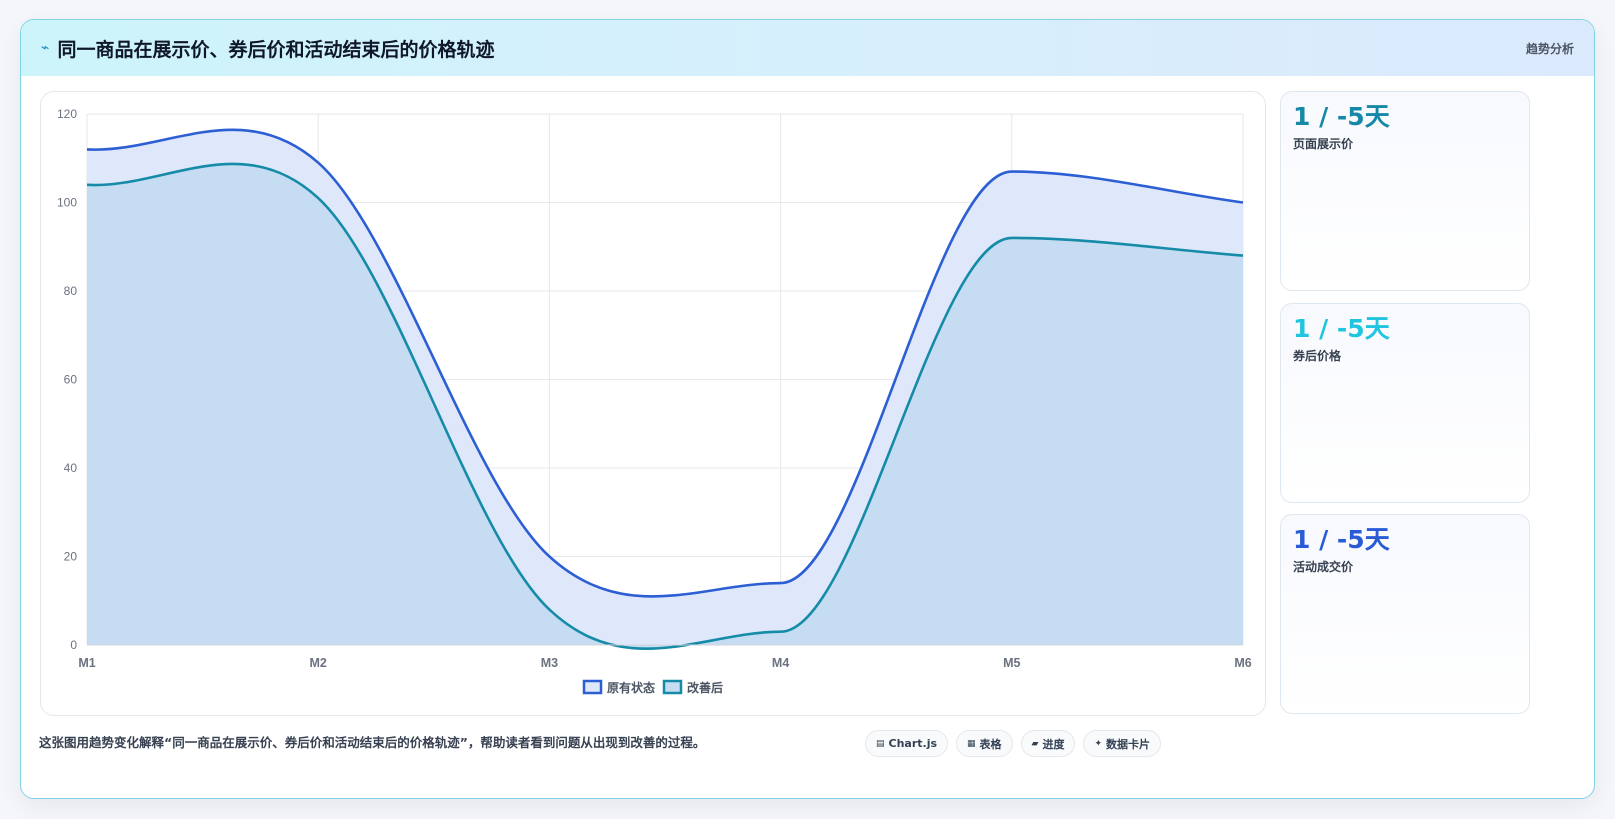  What do you see at coordinates (318, 663) in the screenshot?
I see `x-tick-label: M2` at bounding box center [318, 663].